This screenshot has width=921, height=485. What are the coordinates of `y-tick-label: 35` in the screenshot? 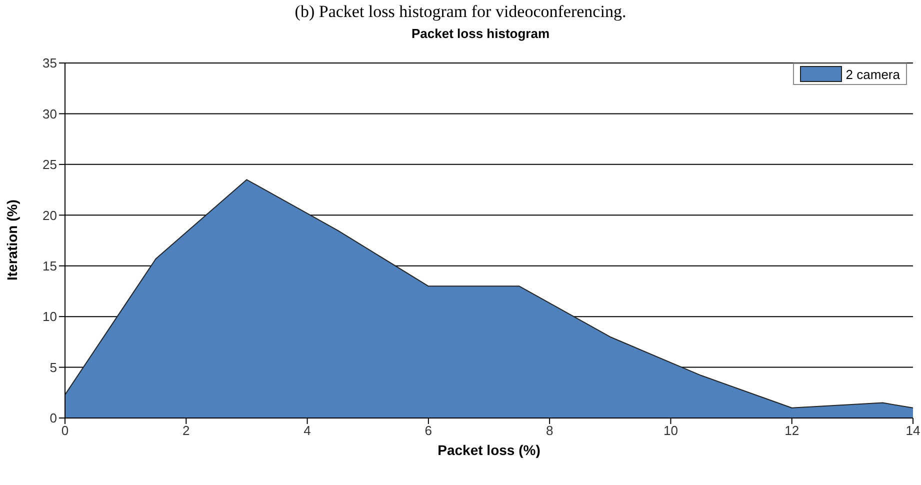 It's located at (49, 63).